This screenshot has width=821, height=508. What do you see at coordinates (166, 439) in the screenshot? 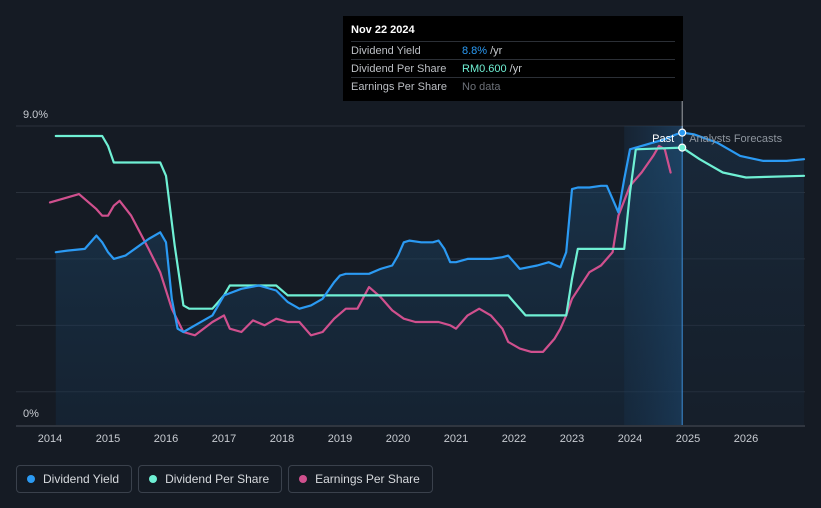
I see `x-tick-label: 2016` at bounding box center [166, 439].